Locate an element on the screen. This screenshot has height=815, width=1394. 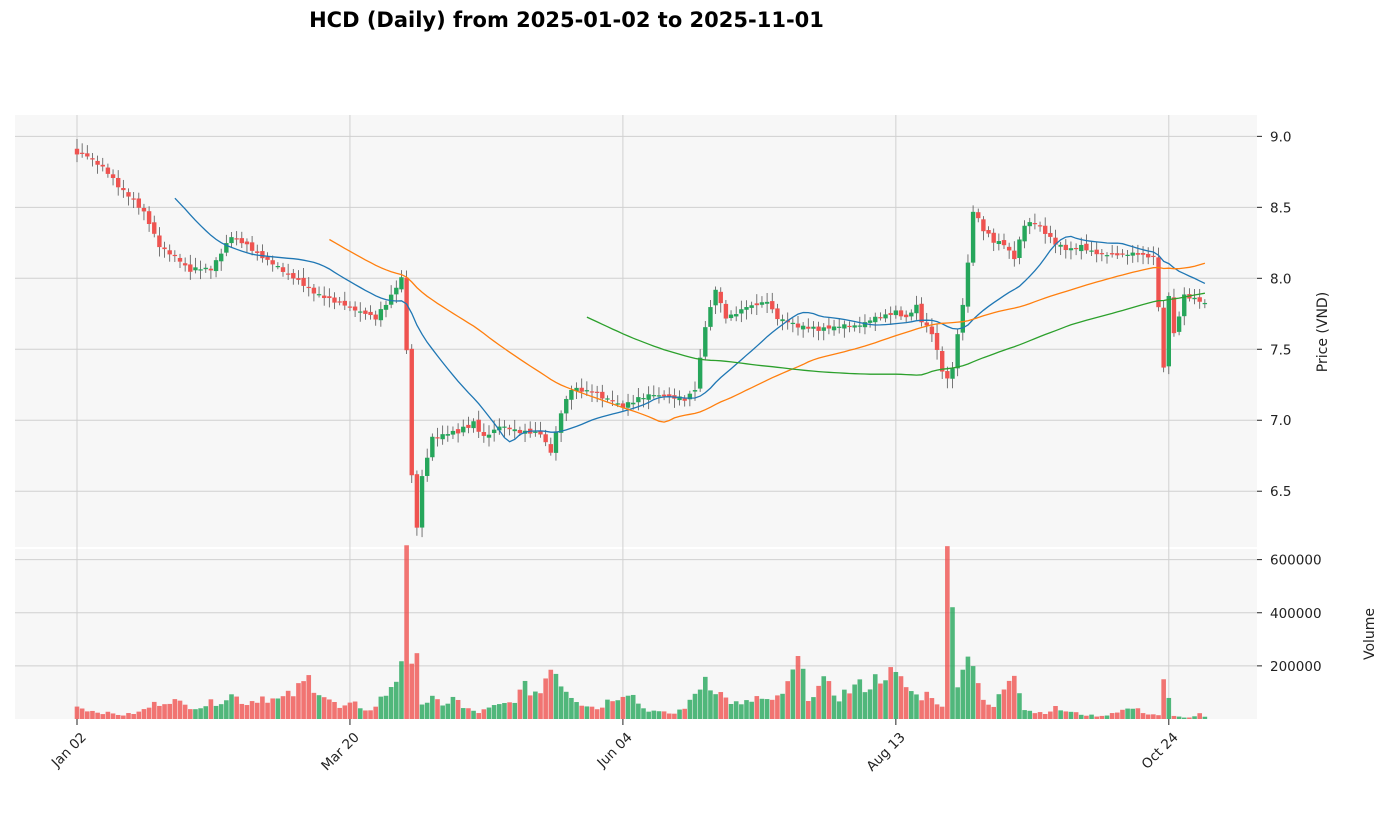
volume-tick-label-2: 600000 is located at coordinates (1296, 561).